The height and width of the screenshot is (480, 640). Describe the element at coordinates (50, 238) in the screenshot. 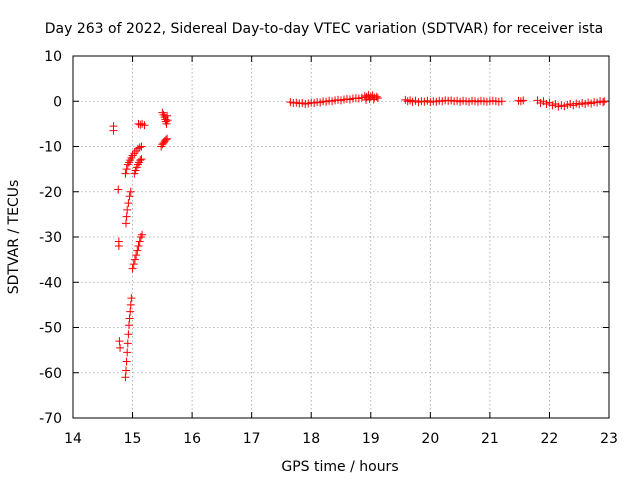

I see `y-tick-label: -30` at that location.